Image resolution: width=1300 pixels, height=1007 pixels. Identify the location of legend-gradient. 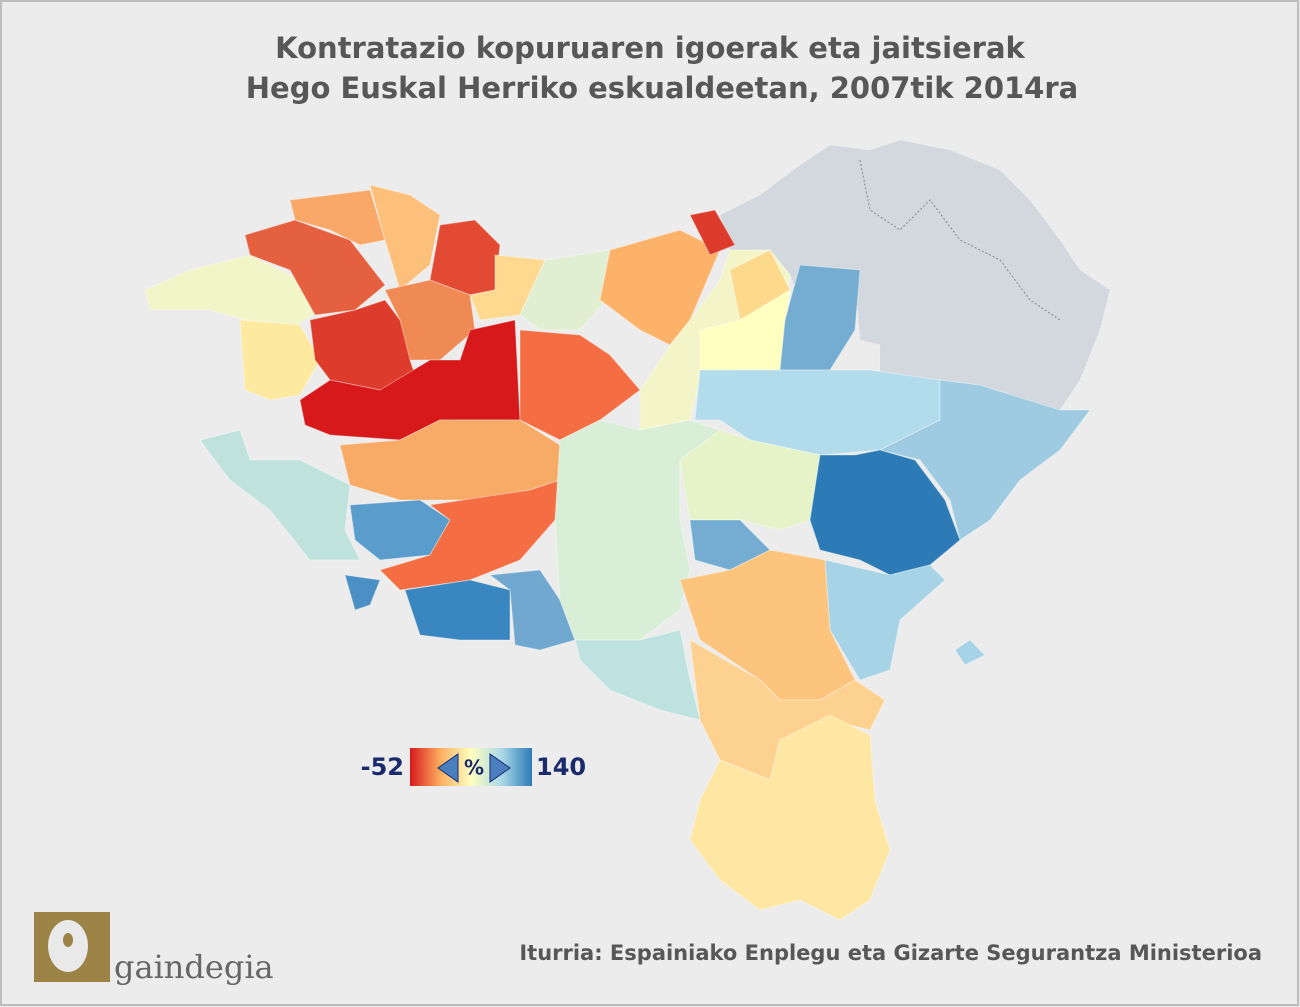
(471, 767).